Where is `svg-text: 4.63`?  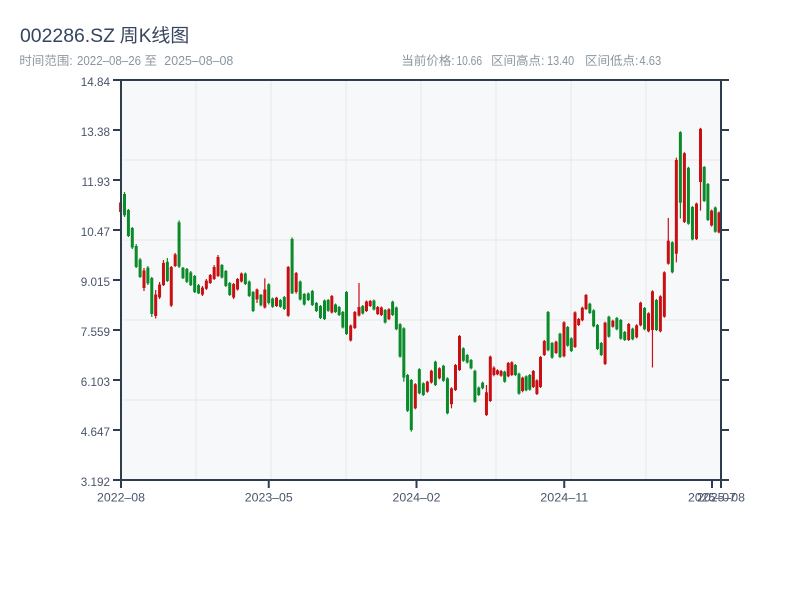
svg-text: 4.63 is located at coordinates (650, 61).